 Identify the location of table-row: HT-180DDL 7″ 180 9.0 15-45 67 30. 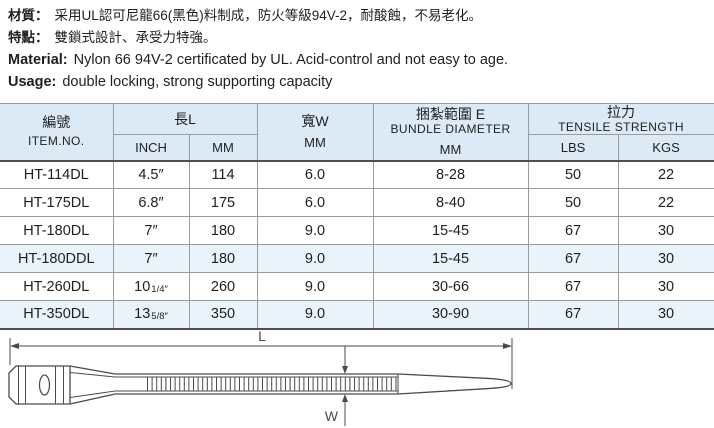
(357, 258).